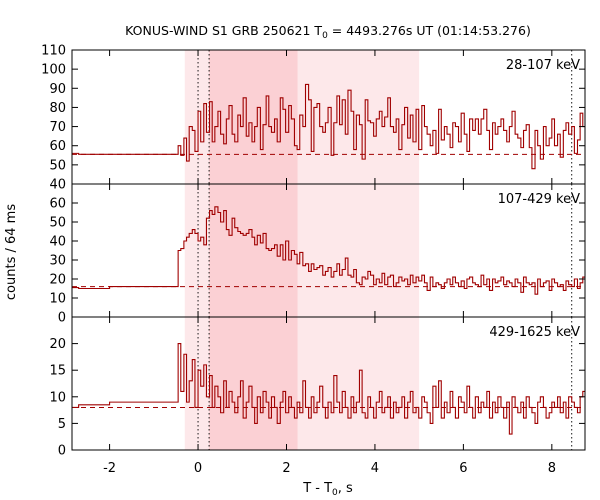 The image size is (600, 500). I want to click on x-axis-label: T - T0, s, so click(327, 489).